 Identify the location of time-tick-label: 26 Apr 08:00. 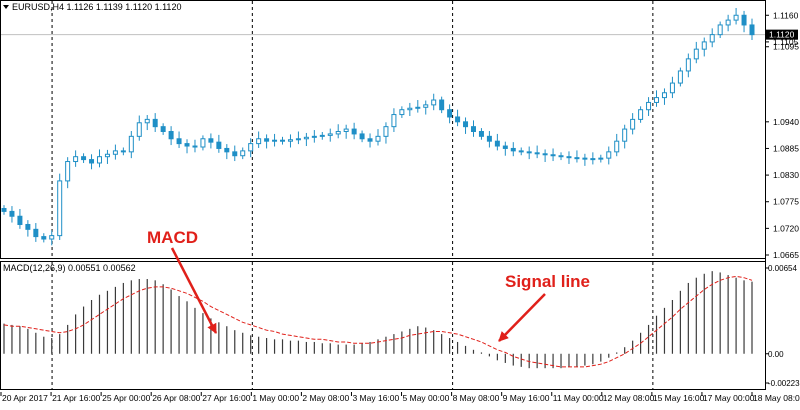
(176, 398).